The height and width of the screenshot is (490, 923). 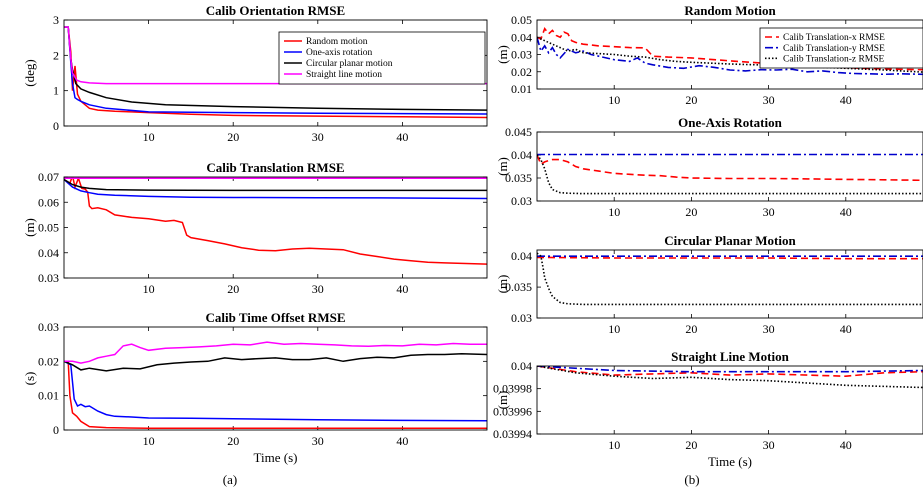 What do you see at coordinates (730, 240) in the screenshot?
I see `chart-title: Circular Planar Motion` at bounding box center [730, 240].